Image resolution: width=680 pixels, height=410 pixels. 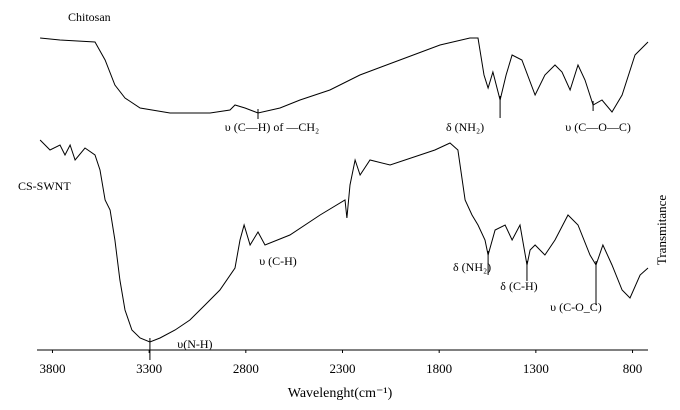 I want to click on annotation: υ (C-O_C), so click(x=576, y=307).